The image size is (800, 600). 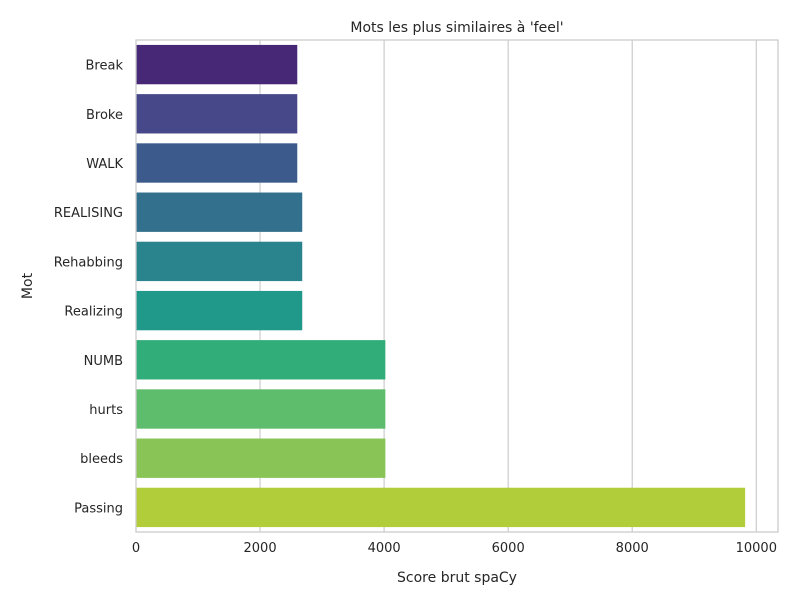 I want to click on x-tick-label: 4000, so click(x=384, y=548).